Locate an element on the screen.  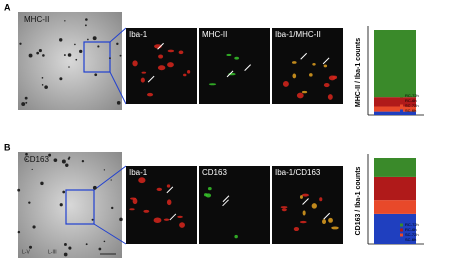
panel-label: Iba-1/CD163 is located at coordinates (298, 172).